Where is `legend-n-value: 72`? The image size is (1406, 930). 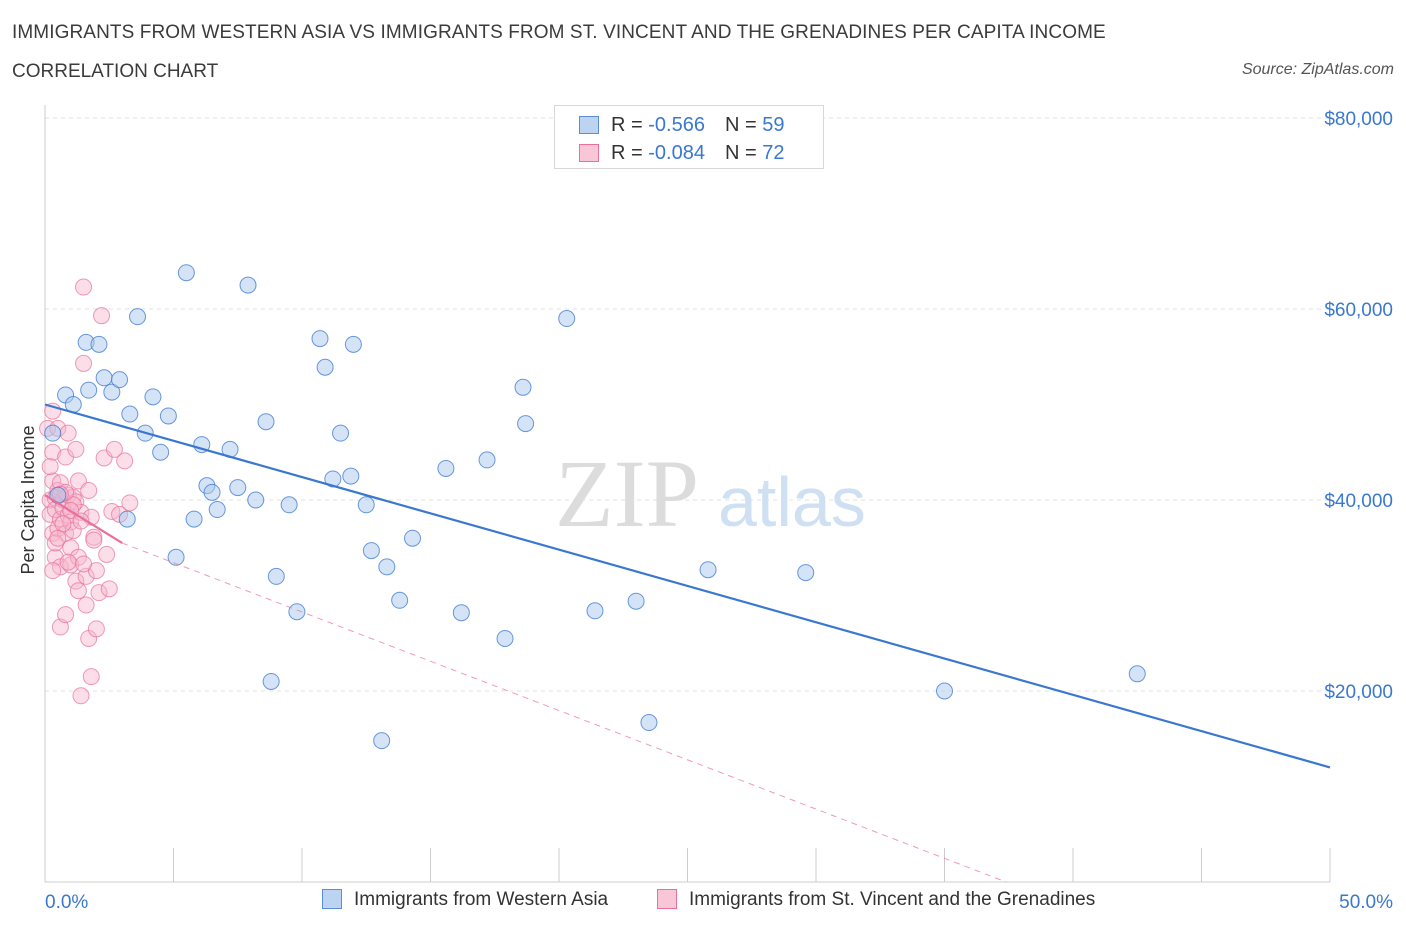 legend-n-value: 72 is located at coordinates (773, 153).